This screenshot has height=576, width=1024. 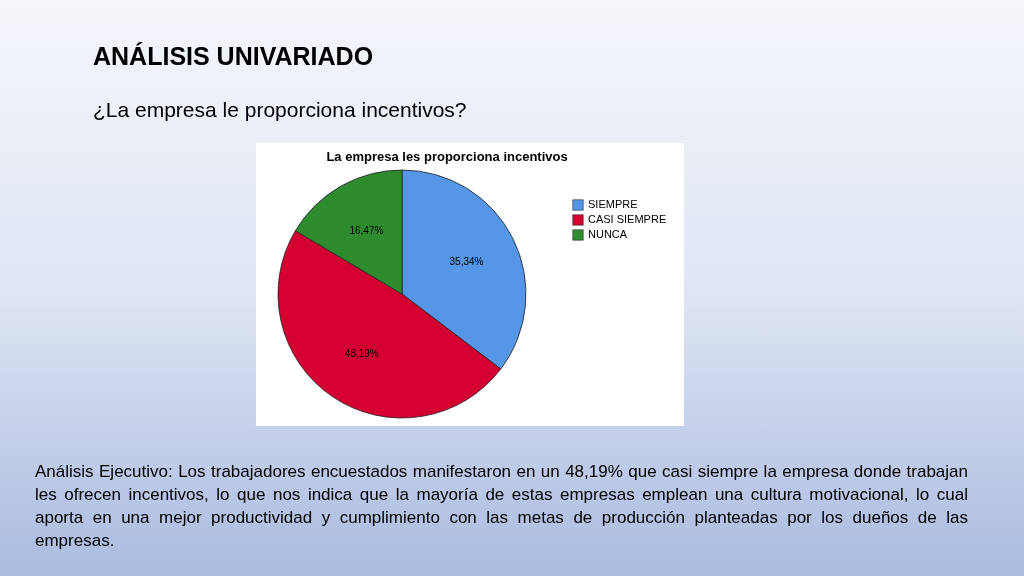 What do you see at coordinates (280, 110) in the screenshot?
I see `text: ¿La empresa le proporciona incentivos?` at bounding box center [280, 110].